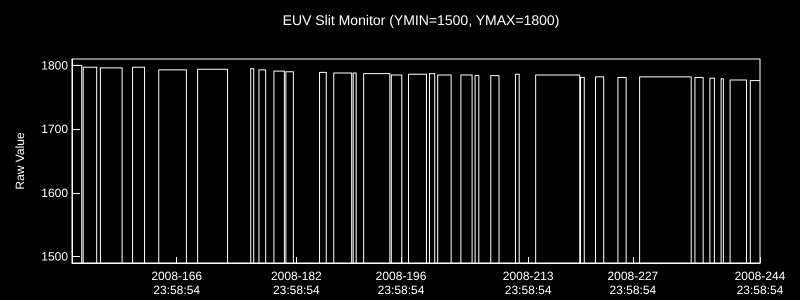  I want to click on x-tick-label: 2008-244 23:58:54, so click(760, 283).